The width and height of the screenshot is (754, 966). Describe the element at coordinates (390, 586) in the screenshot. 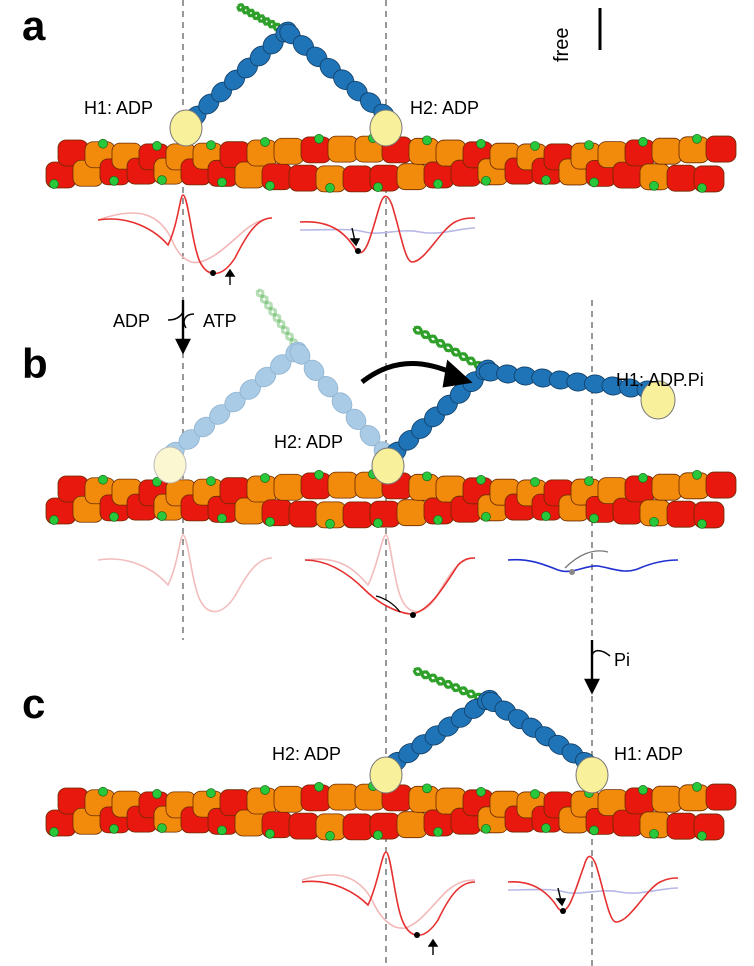

I see `energy-curve-b-middle` at that location.